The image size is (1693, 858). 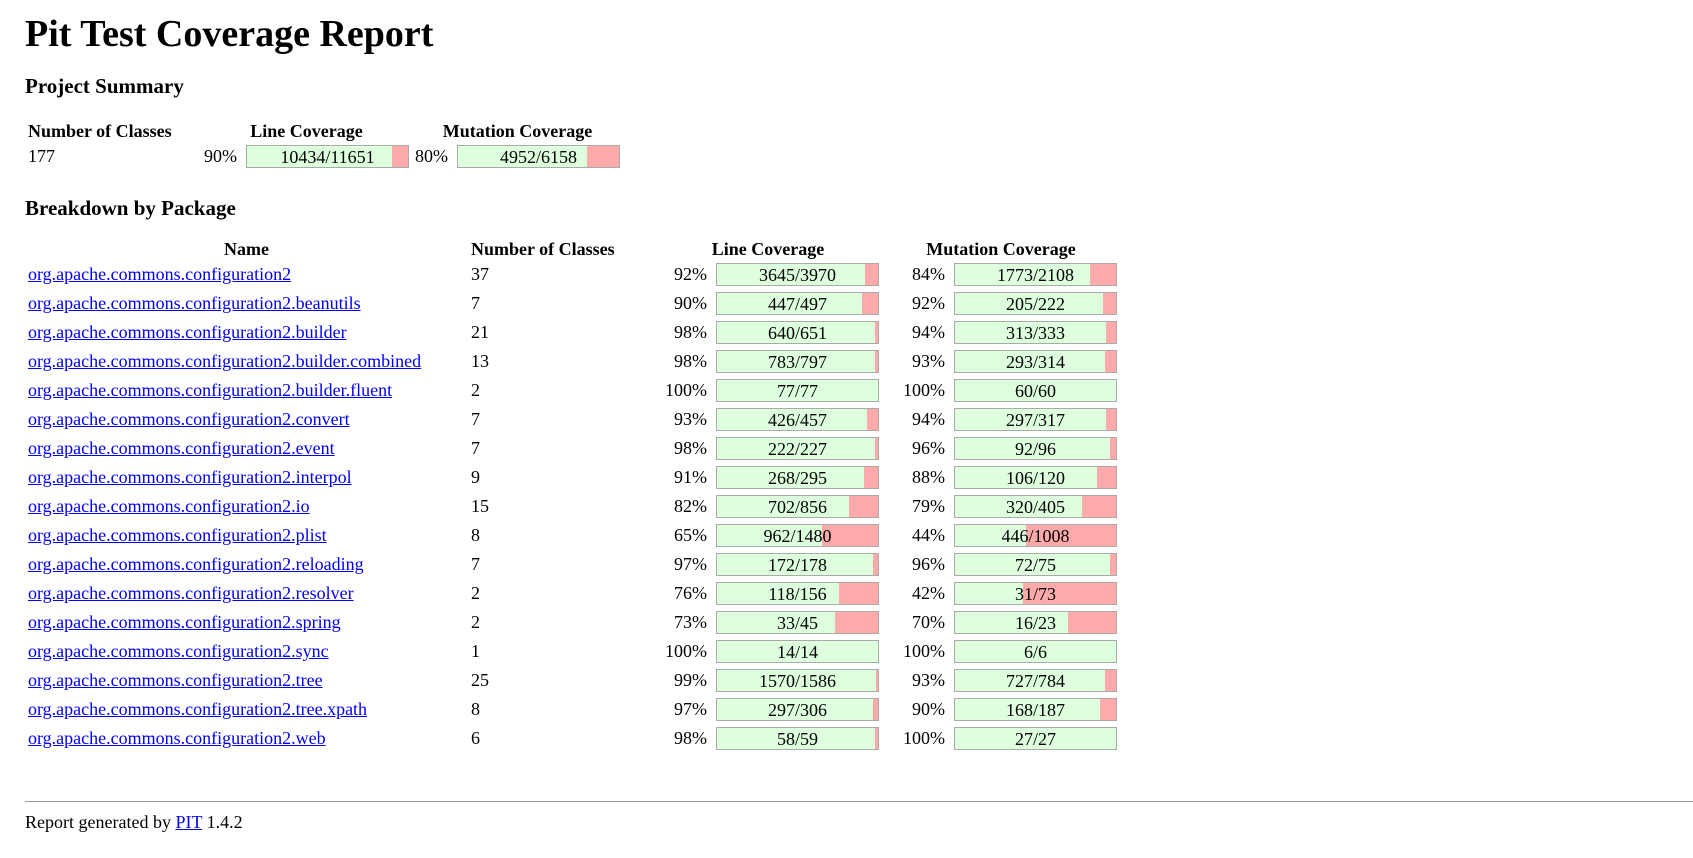 I want to click on line-coverage-cell: 962/1480, so click(x=797, y=535).